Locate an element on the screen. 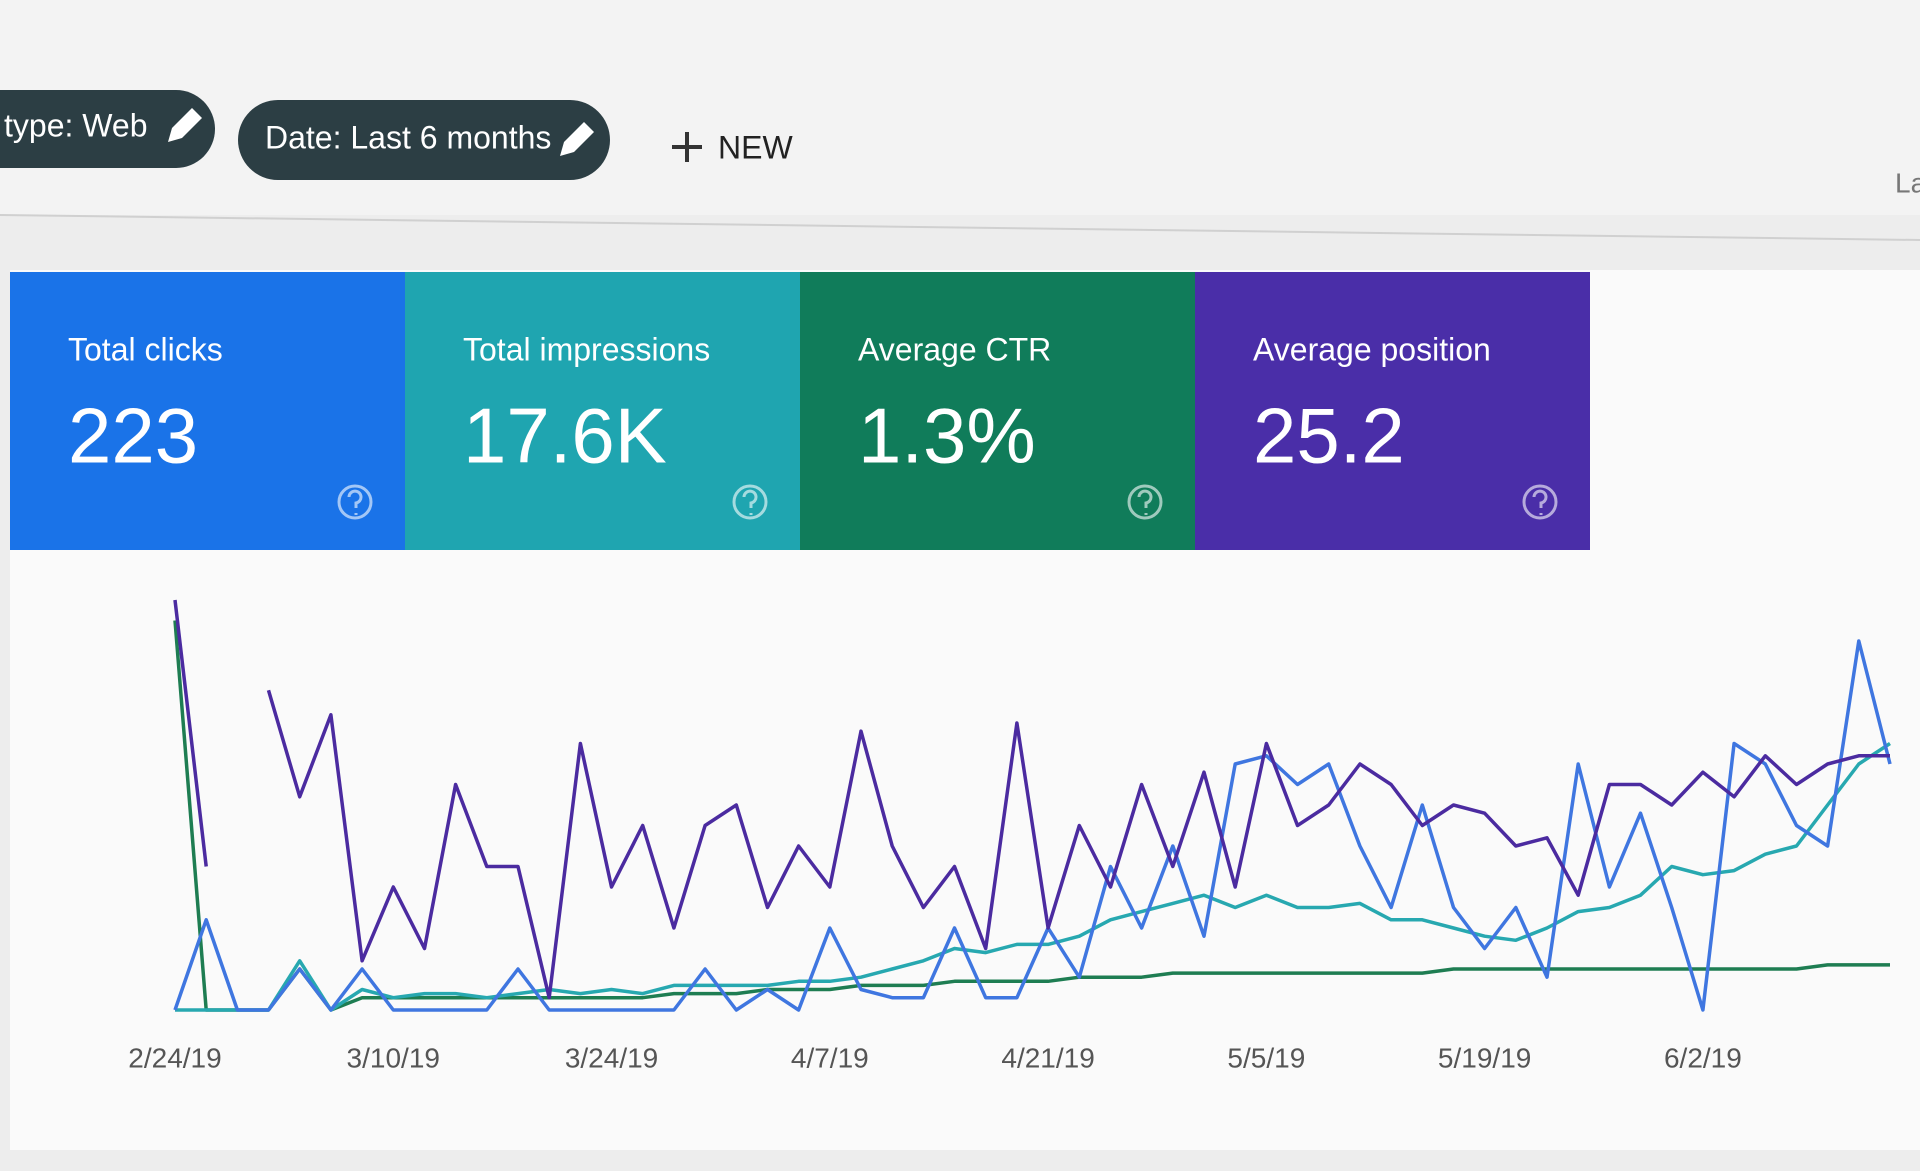  metric-label: Average CTR is located at coordinates (954, 349).